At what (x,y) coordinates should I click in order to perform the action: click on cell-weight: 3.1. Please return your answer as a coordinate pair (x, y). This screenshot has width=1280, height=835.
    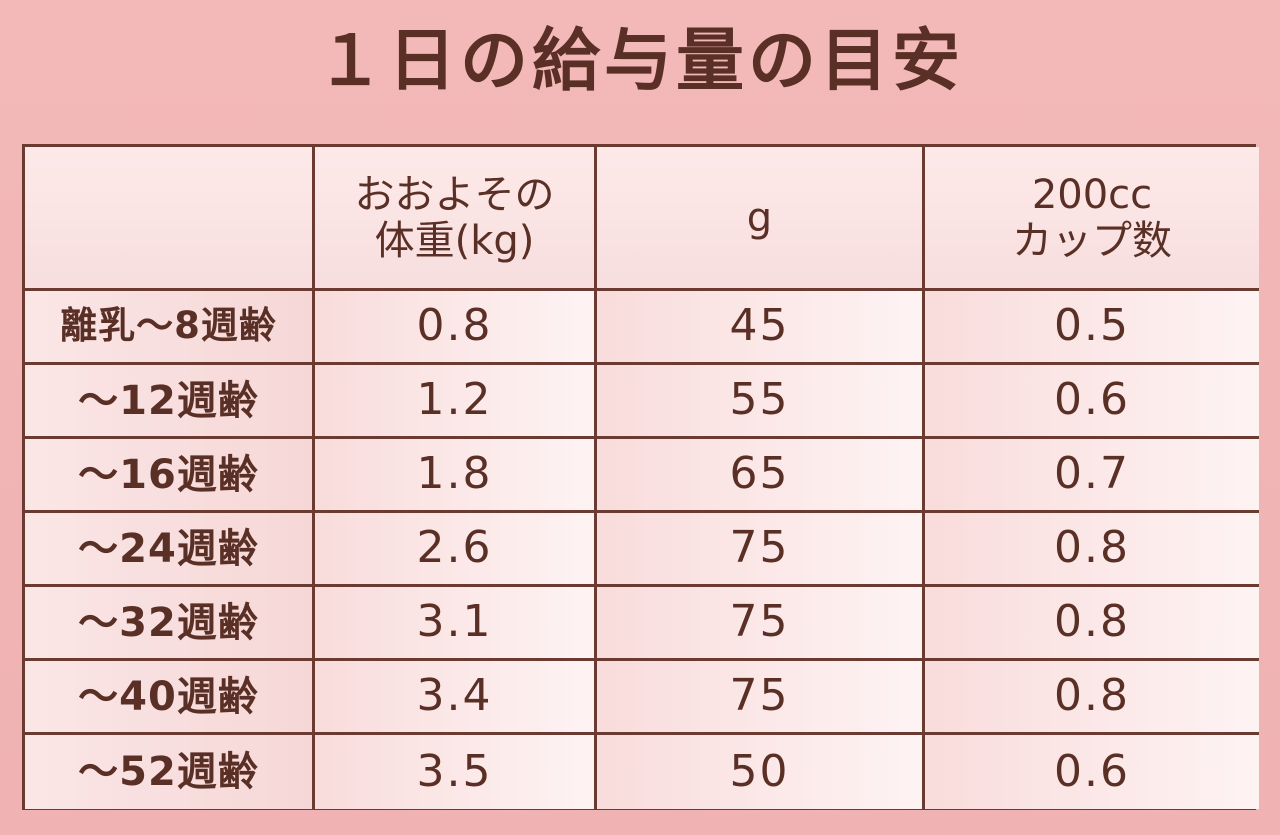
    Looking at the image, I should click on (456, 624).